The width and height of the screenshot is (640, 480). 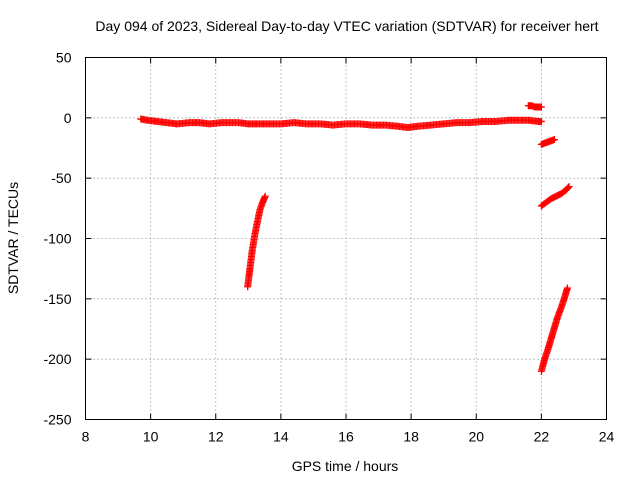 I want to click on y-tick-label: -150, so click(x=57, y=299).